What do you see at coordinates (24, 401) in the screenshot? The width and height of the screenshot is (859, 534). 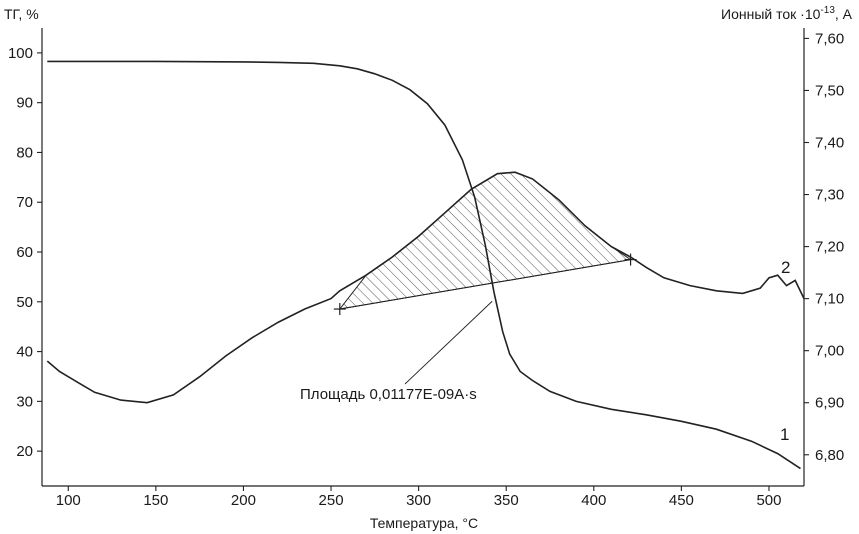 I see `left-tick-label: 30` at bounding box center [24, 401].